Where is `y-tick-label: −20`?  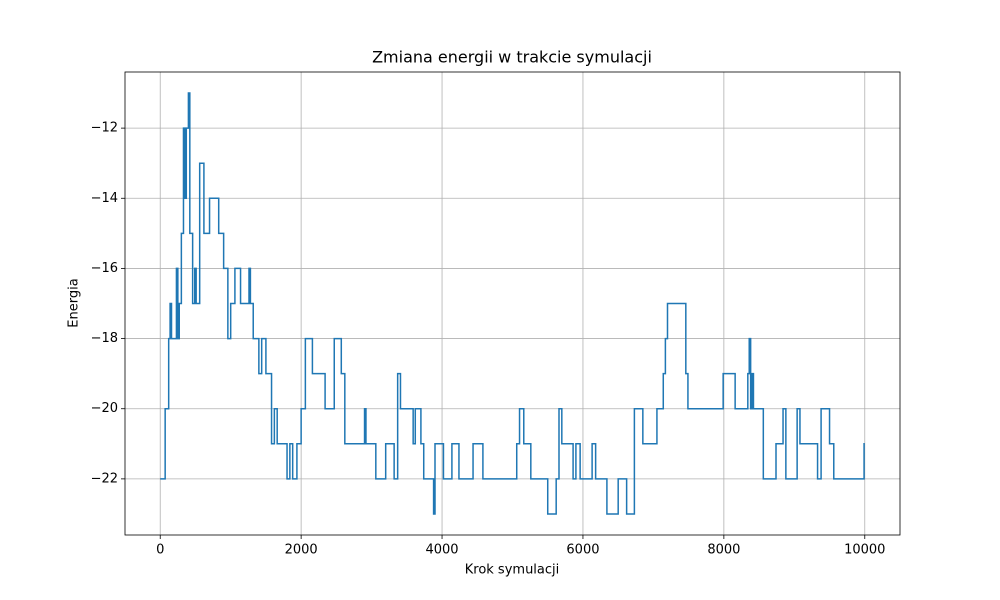 y-tick-label: −20 is located at coordinates (104, 408).